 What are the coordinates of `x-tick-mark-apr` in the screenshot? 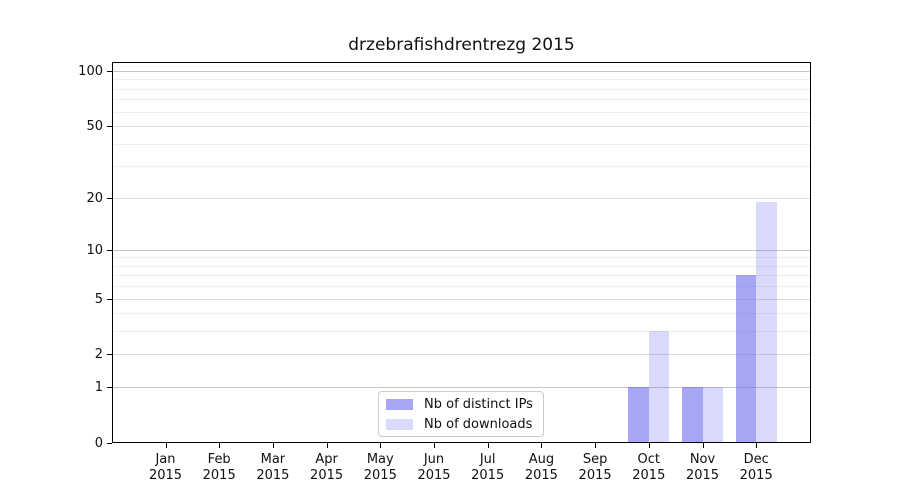 It's located at (327, 445).